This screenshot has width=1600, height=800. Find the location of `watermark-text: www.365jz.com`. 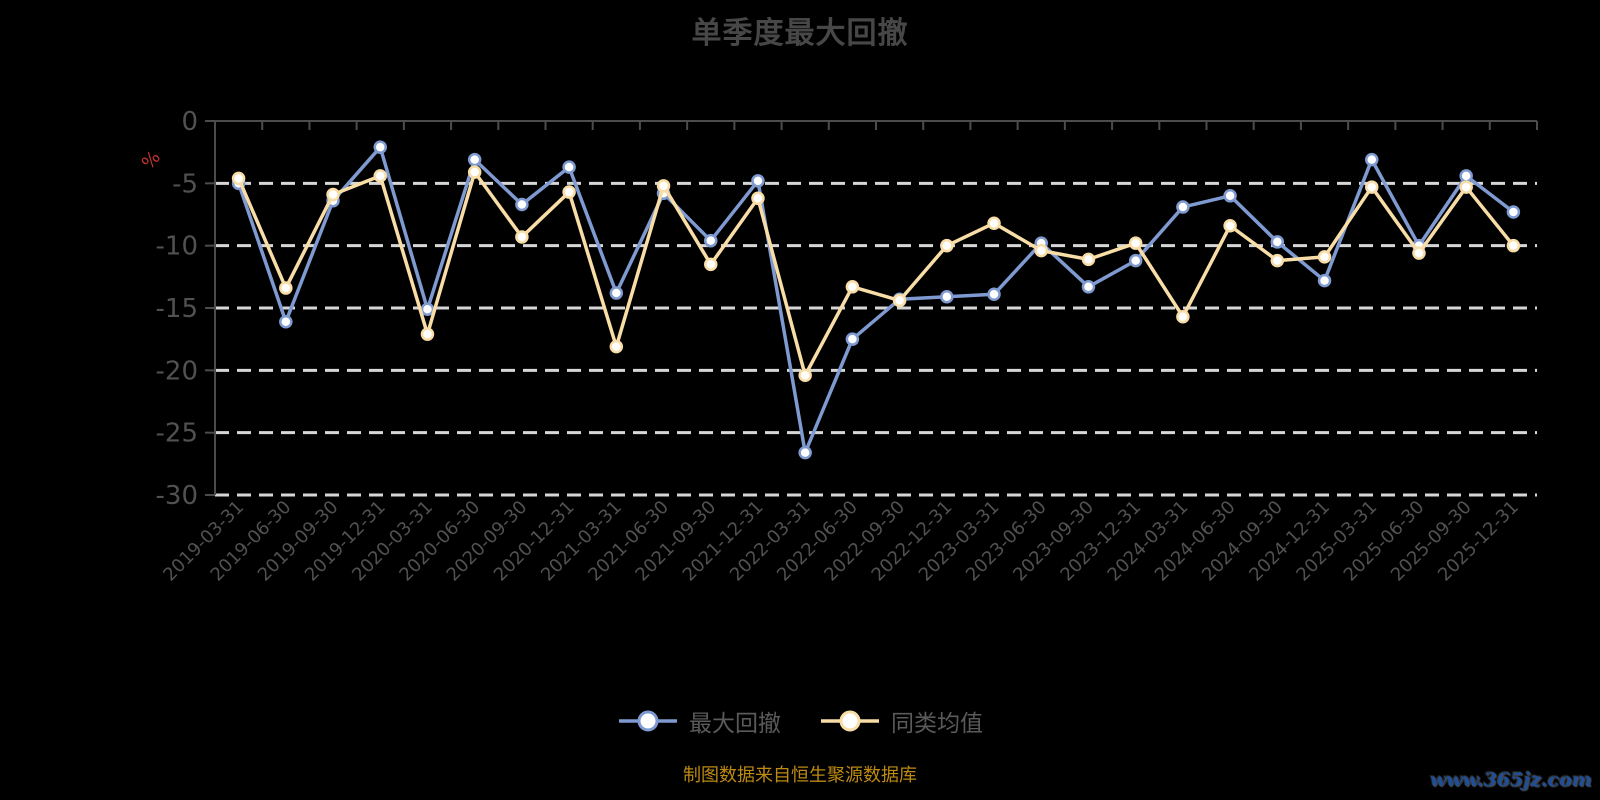

watermark-text: www.365jz.com is located at coordinates (1510, 780).